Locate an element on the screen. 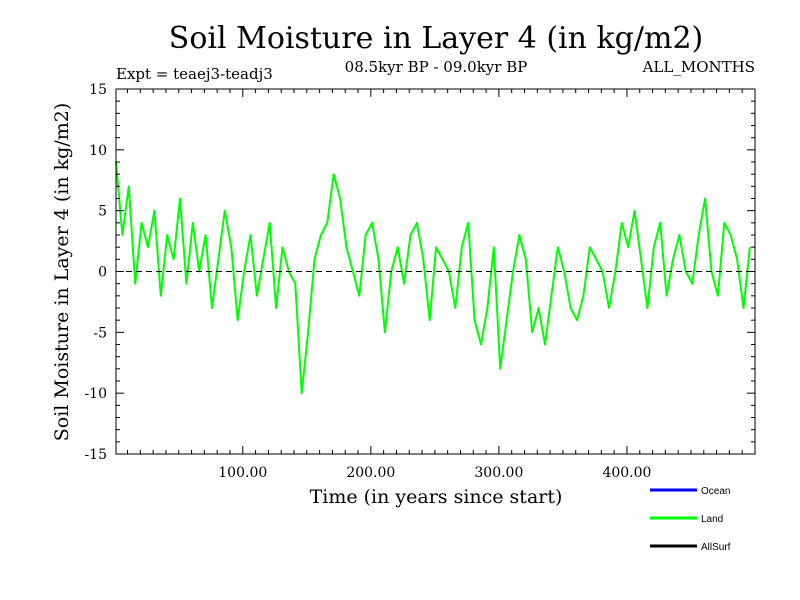 Image resolution: width=800 pixels, height=600 pixels. x-tick-label: 100.00 is located at coordinates (242, 473).